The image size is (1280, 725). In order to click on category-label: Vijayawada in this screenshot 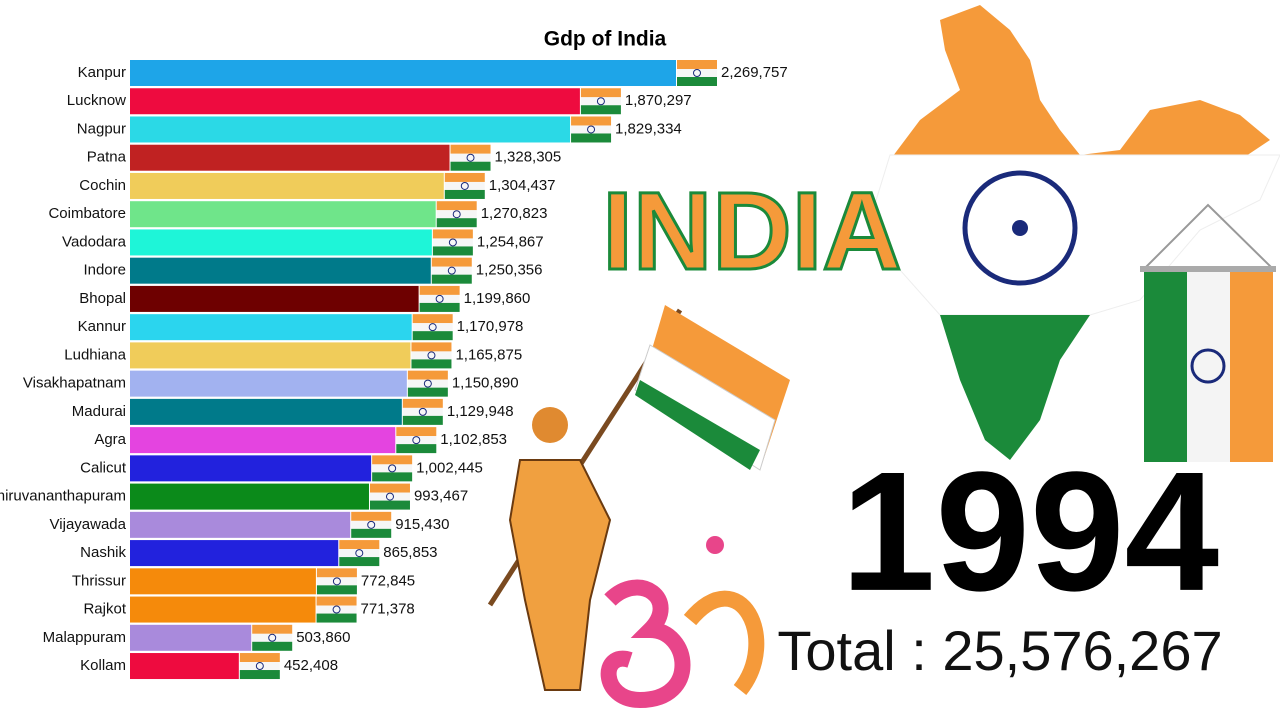, I will do `click(88, 524)`.